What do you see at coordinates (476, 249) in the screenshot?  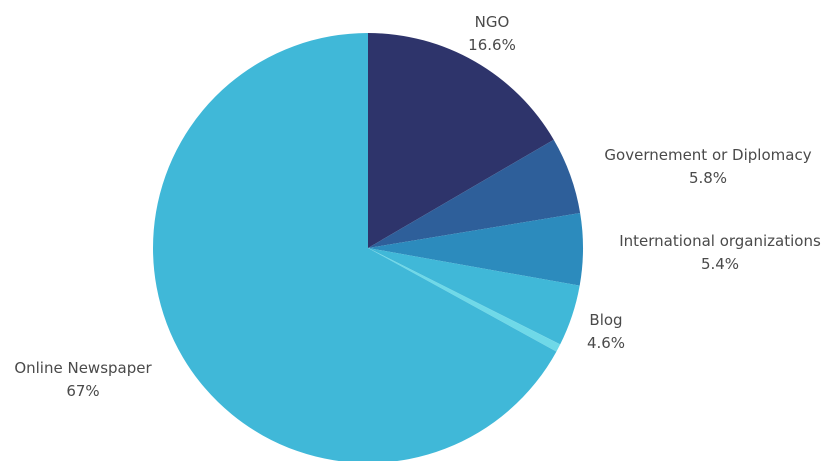 I see `pie-slice-international-organizations` at bounding box center [476, 249].